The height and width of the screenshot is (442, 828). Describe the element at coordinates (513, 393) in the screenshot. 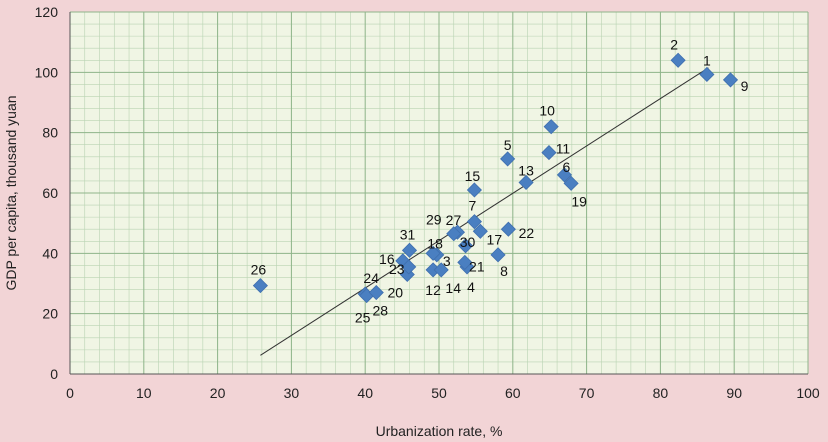

I see `x-tick-label: 60` at that location.